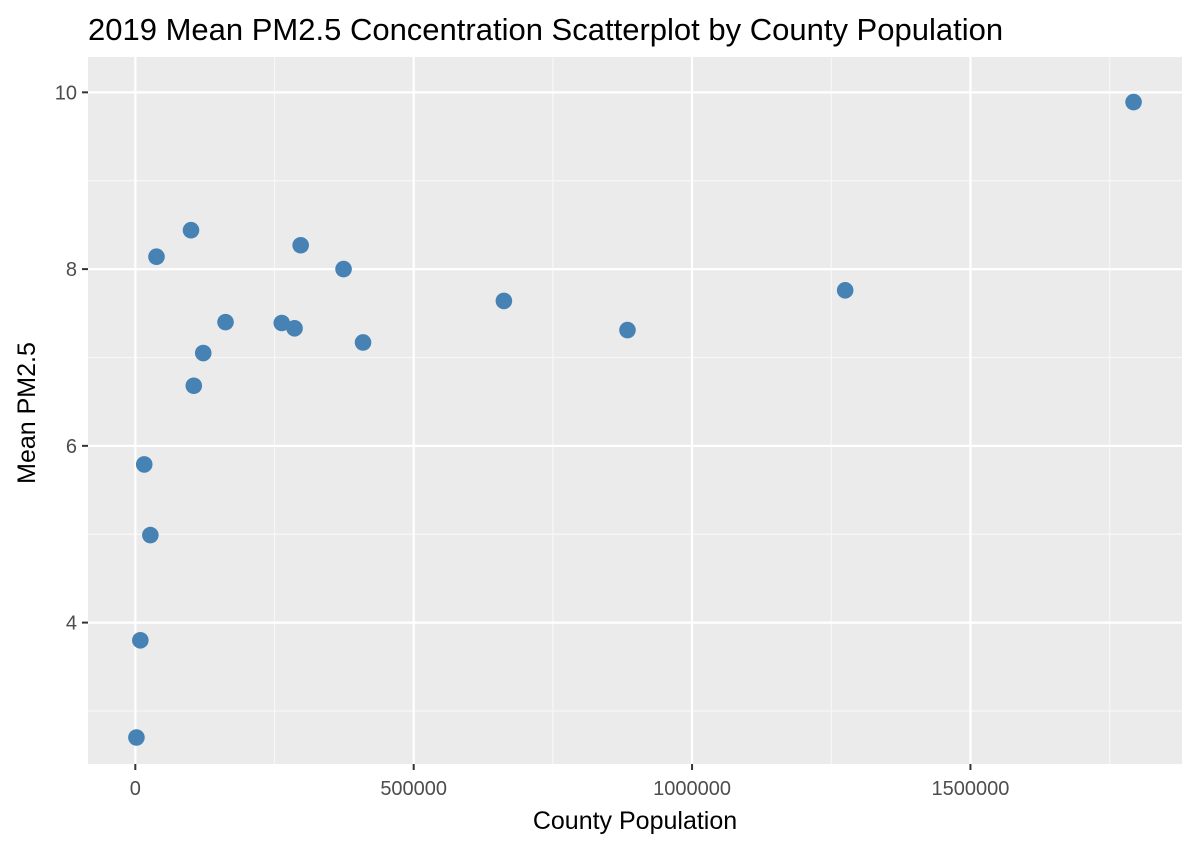 Image resolution: width=1192 pixels, height=846 pixels. Describe the element at coordinates (71, 447) in the screenshot. I see `y-tick-label: 6` at that location.